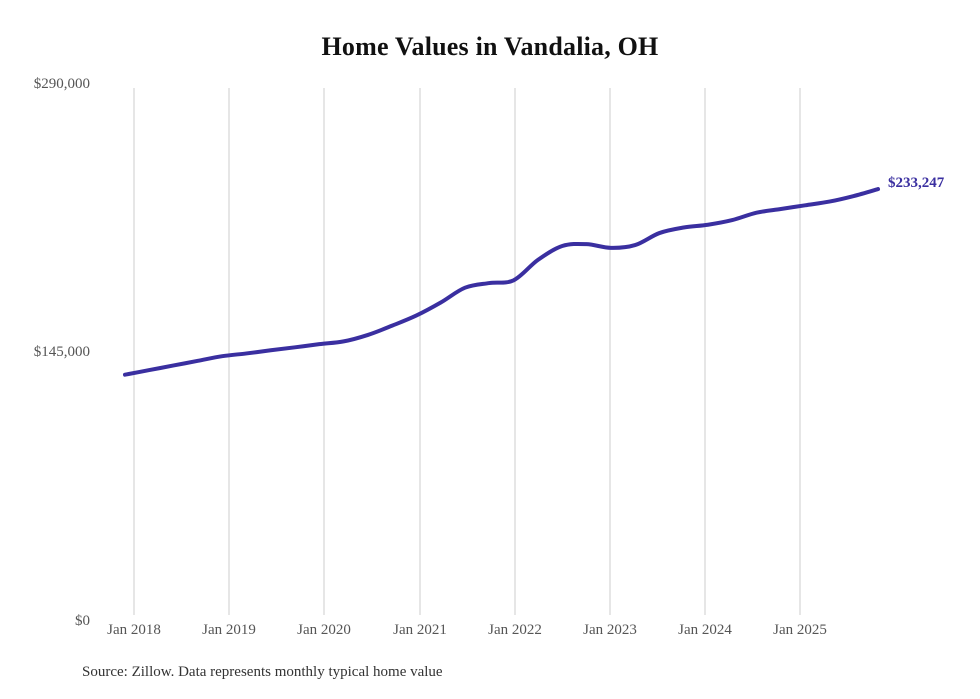  I want to click on x-axis-tick-jan-2024: Jan 2024, so click(705, 630).